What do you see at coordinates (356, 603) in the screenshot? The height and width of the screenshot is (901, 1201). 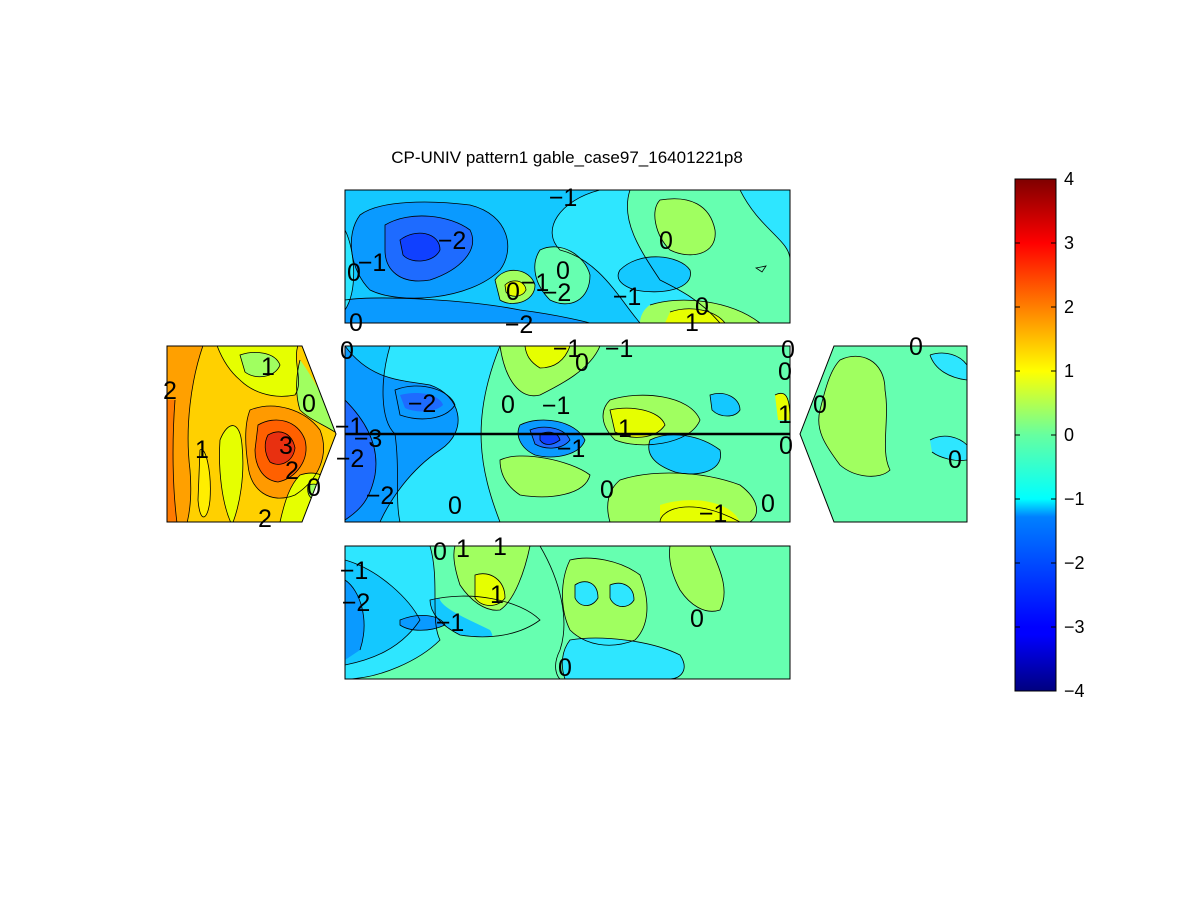 I see `contour-label-roof-lower-face: −2` at bounding box center [356, 603].